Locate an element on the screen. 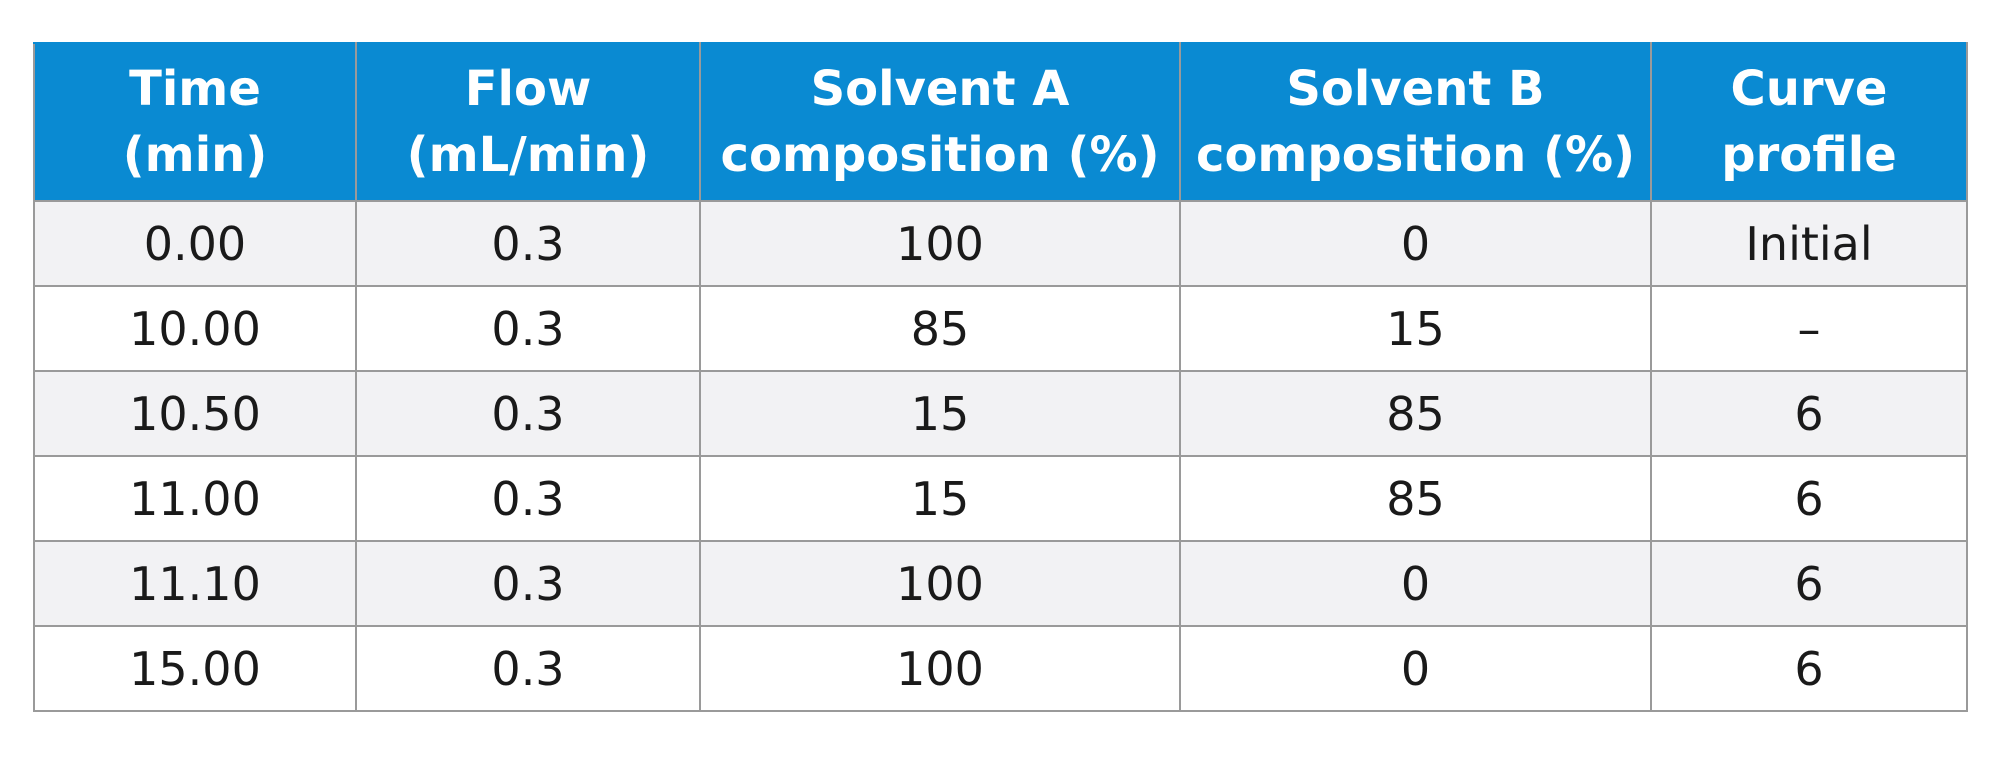 The width and height of the screenshot is (2000, 757). table-row: 10.00 0.3 85 15– is located at coordinates (1000, 328).